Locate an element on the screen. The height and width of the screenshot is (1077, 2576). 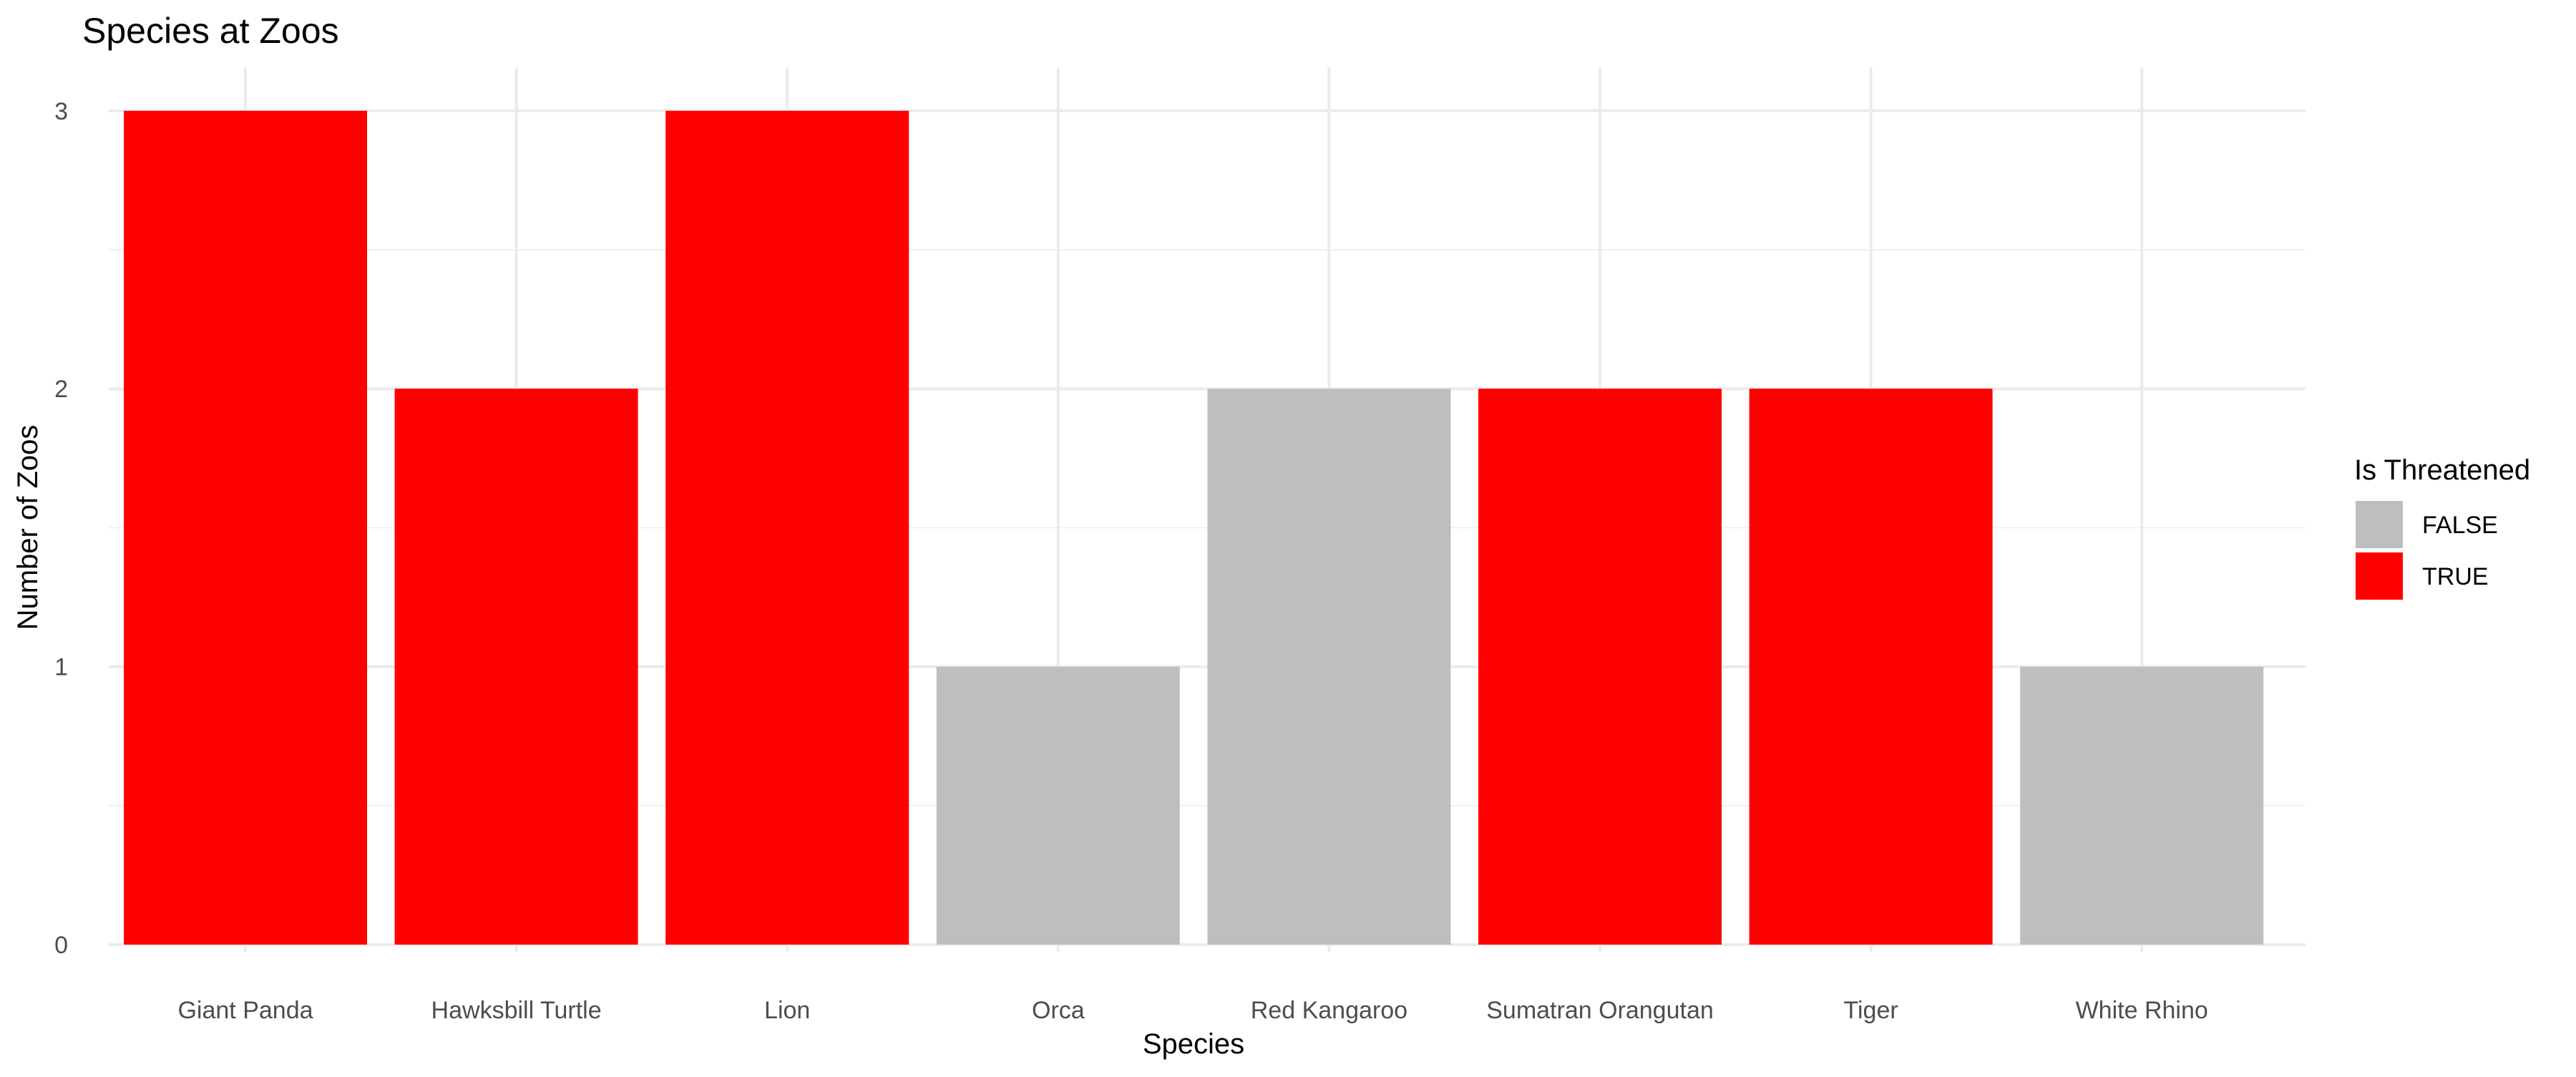
x-tick-label: Giant Panda is located at coordinates (245, 1010).